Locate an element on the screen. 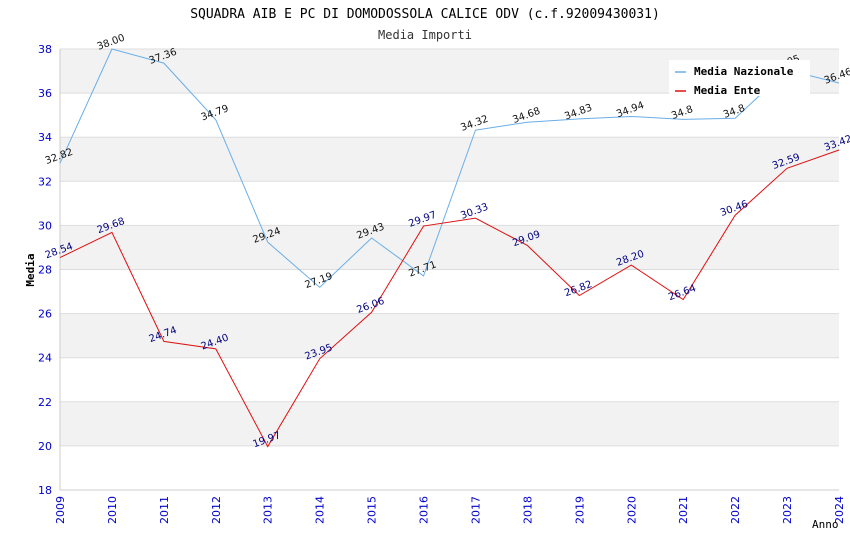  data-label-nazionale: 34.83 is located at coordinates (578, 112).